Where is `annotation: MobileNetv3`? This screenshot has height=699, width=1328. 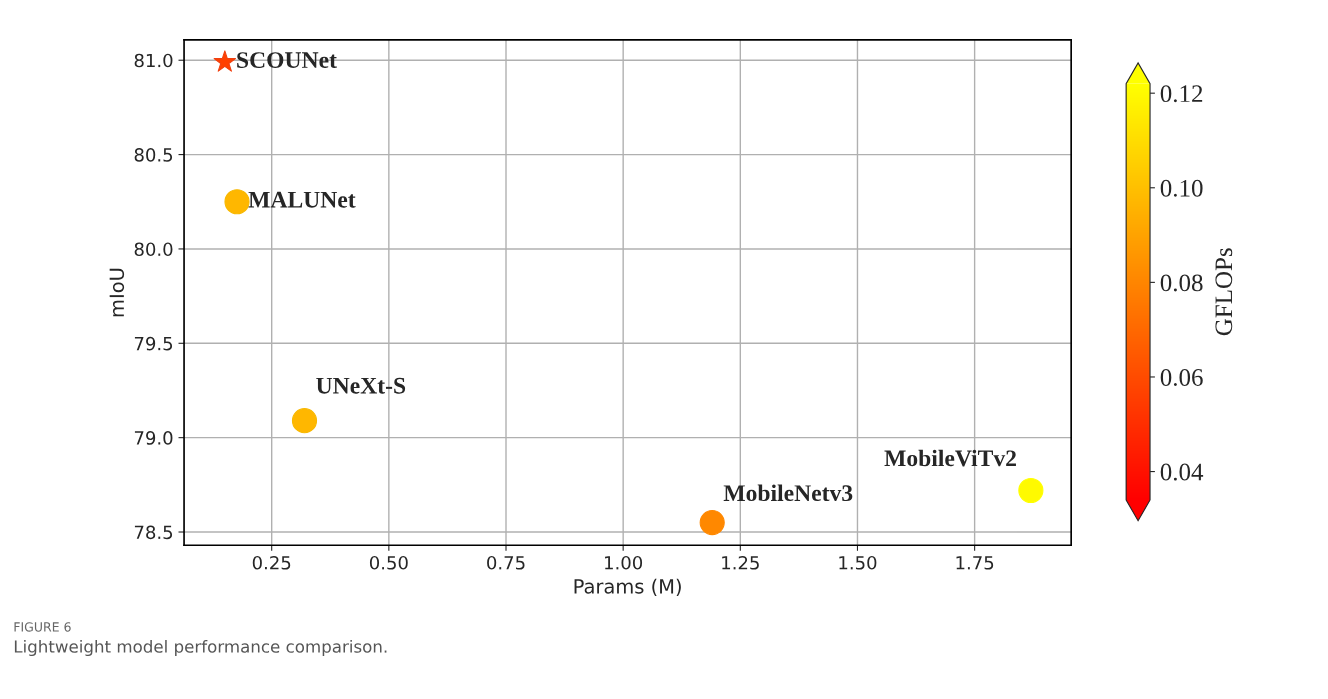 annotation: MobileNetv3 is located at coordinates (788, 493).